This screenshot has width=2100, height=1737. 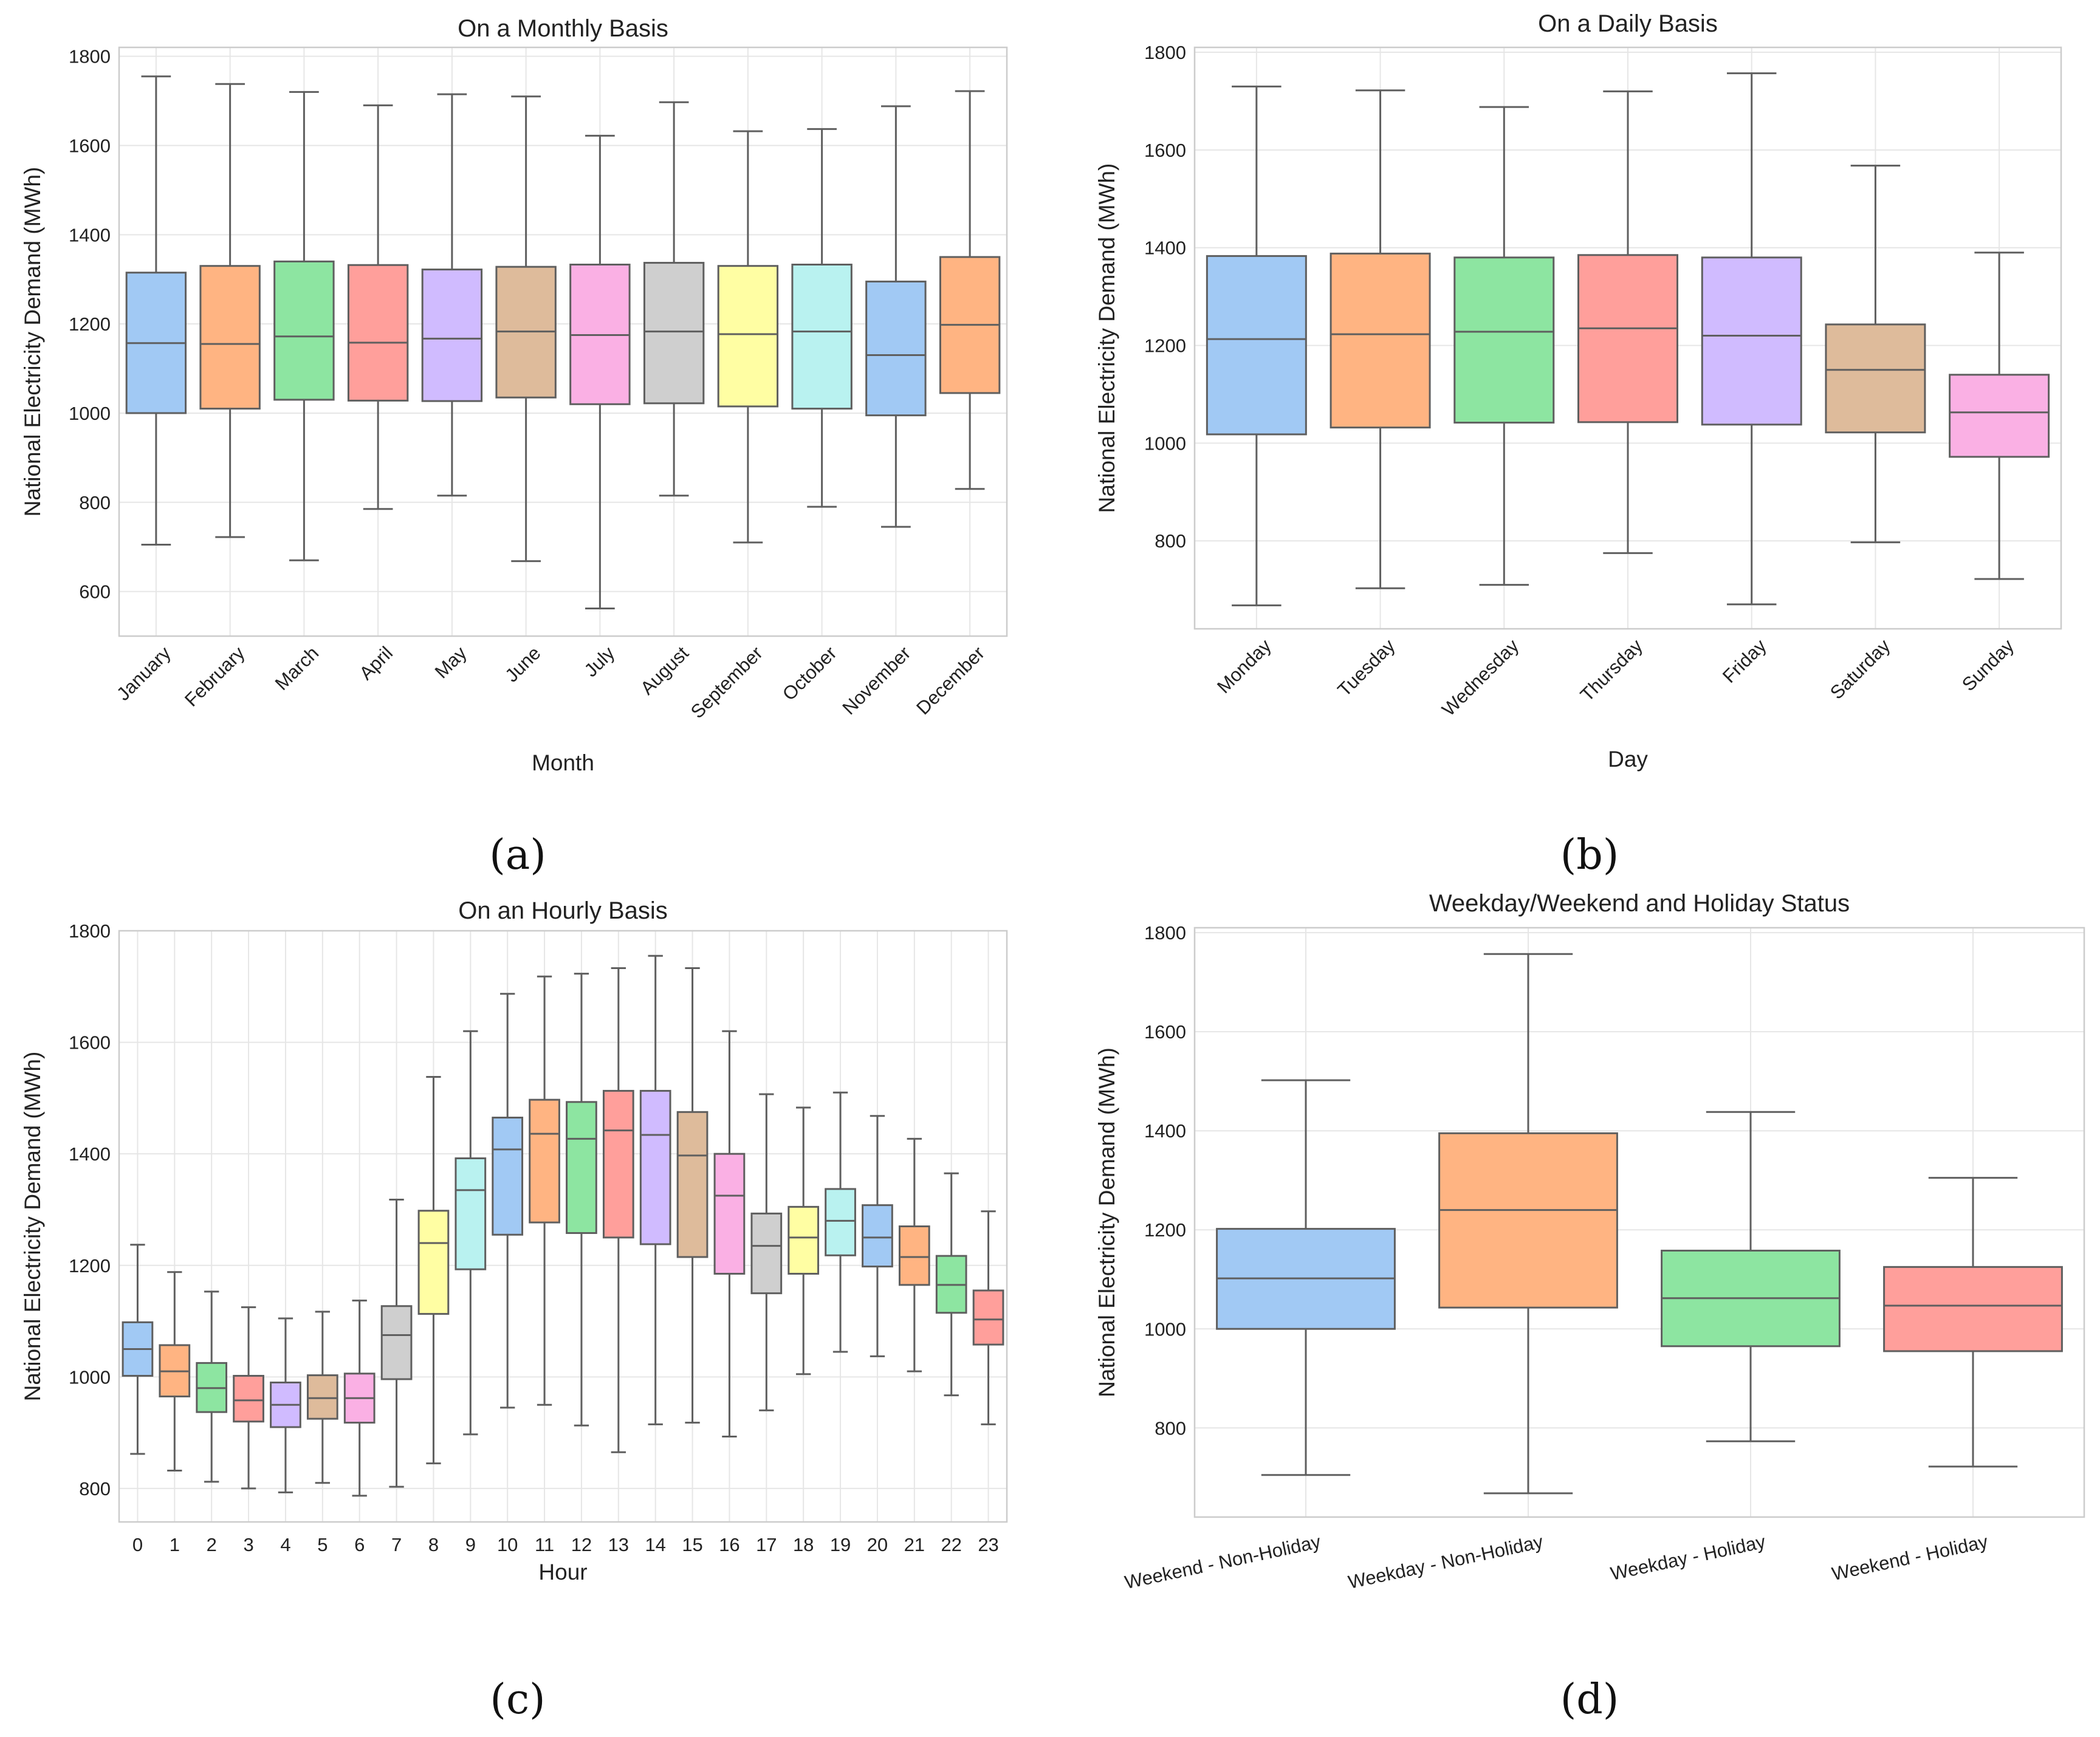 I want to click on box-tuesday, so click(x=1380, y=339).